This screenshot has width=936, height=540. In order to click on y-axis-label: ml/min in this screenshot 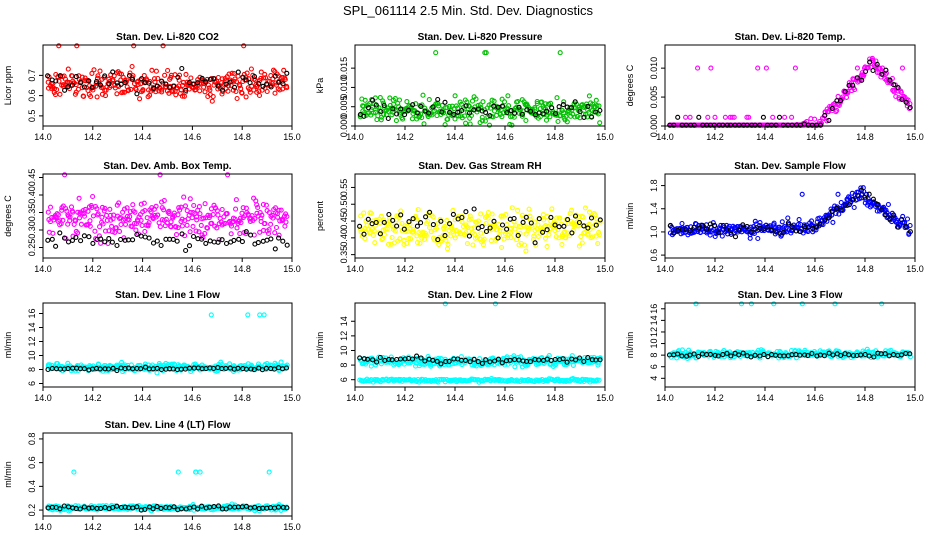, I will do `click(630, 345)`.